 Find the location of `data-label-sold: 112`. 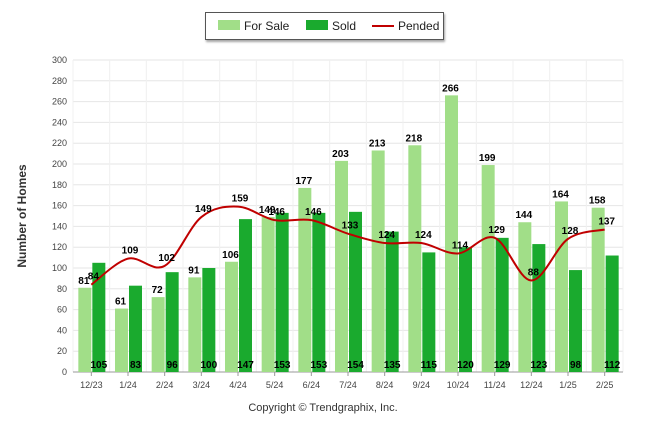

data-label-sold: 112 is located at coordinates (612, 365).